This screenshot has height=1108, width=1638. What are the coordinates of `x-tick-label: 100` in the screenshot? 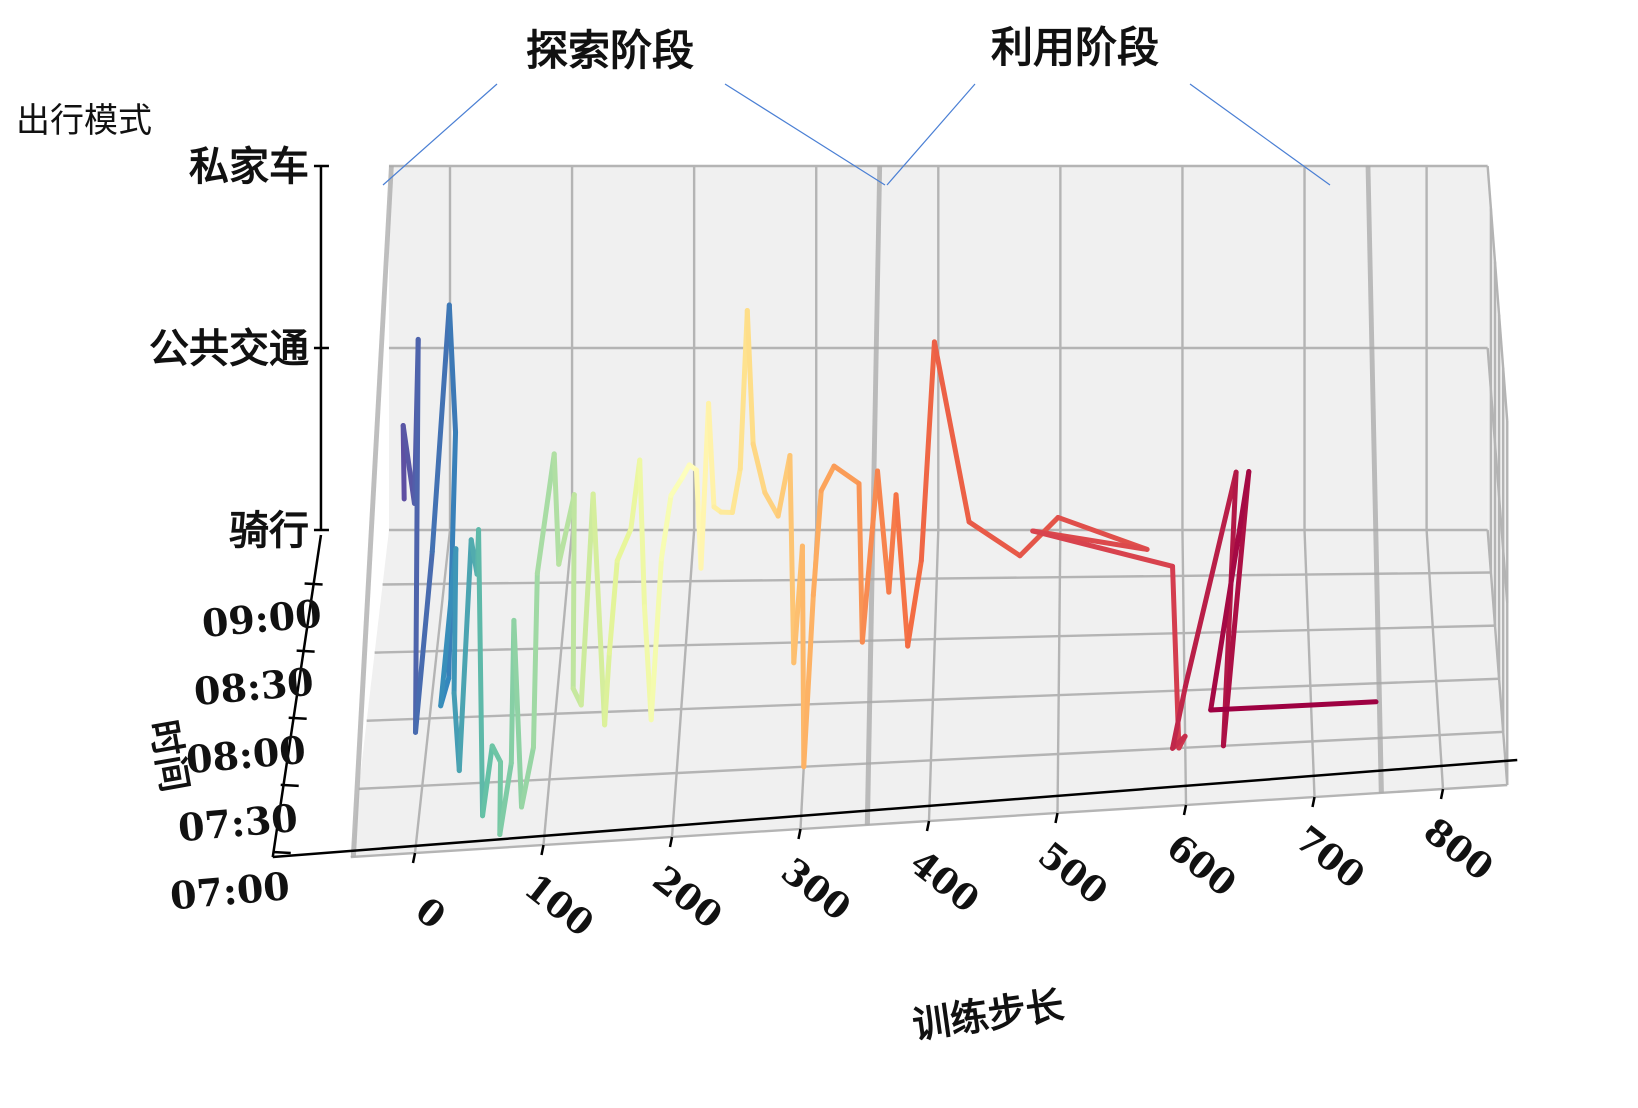 It's located at (558, 905).